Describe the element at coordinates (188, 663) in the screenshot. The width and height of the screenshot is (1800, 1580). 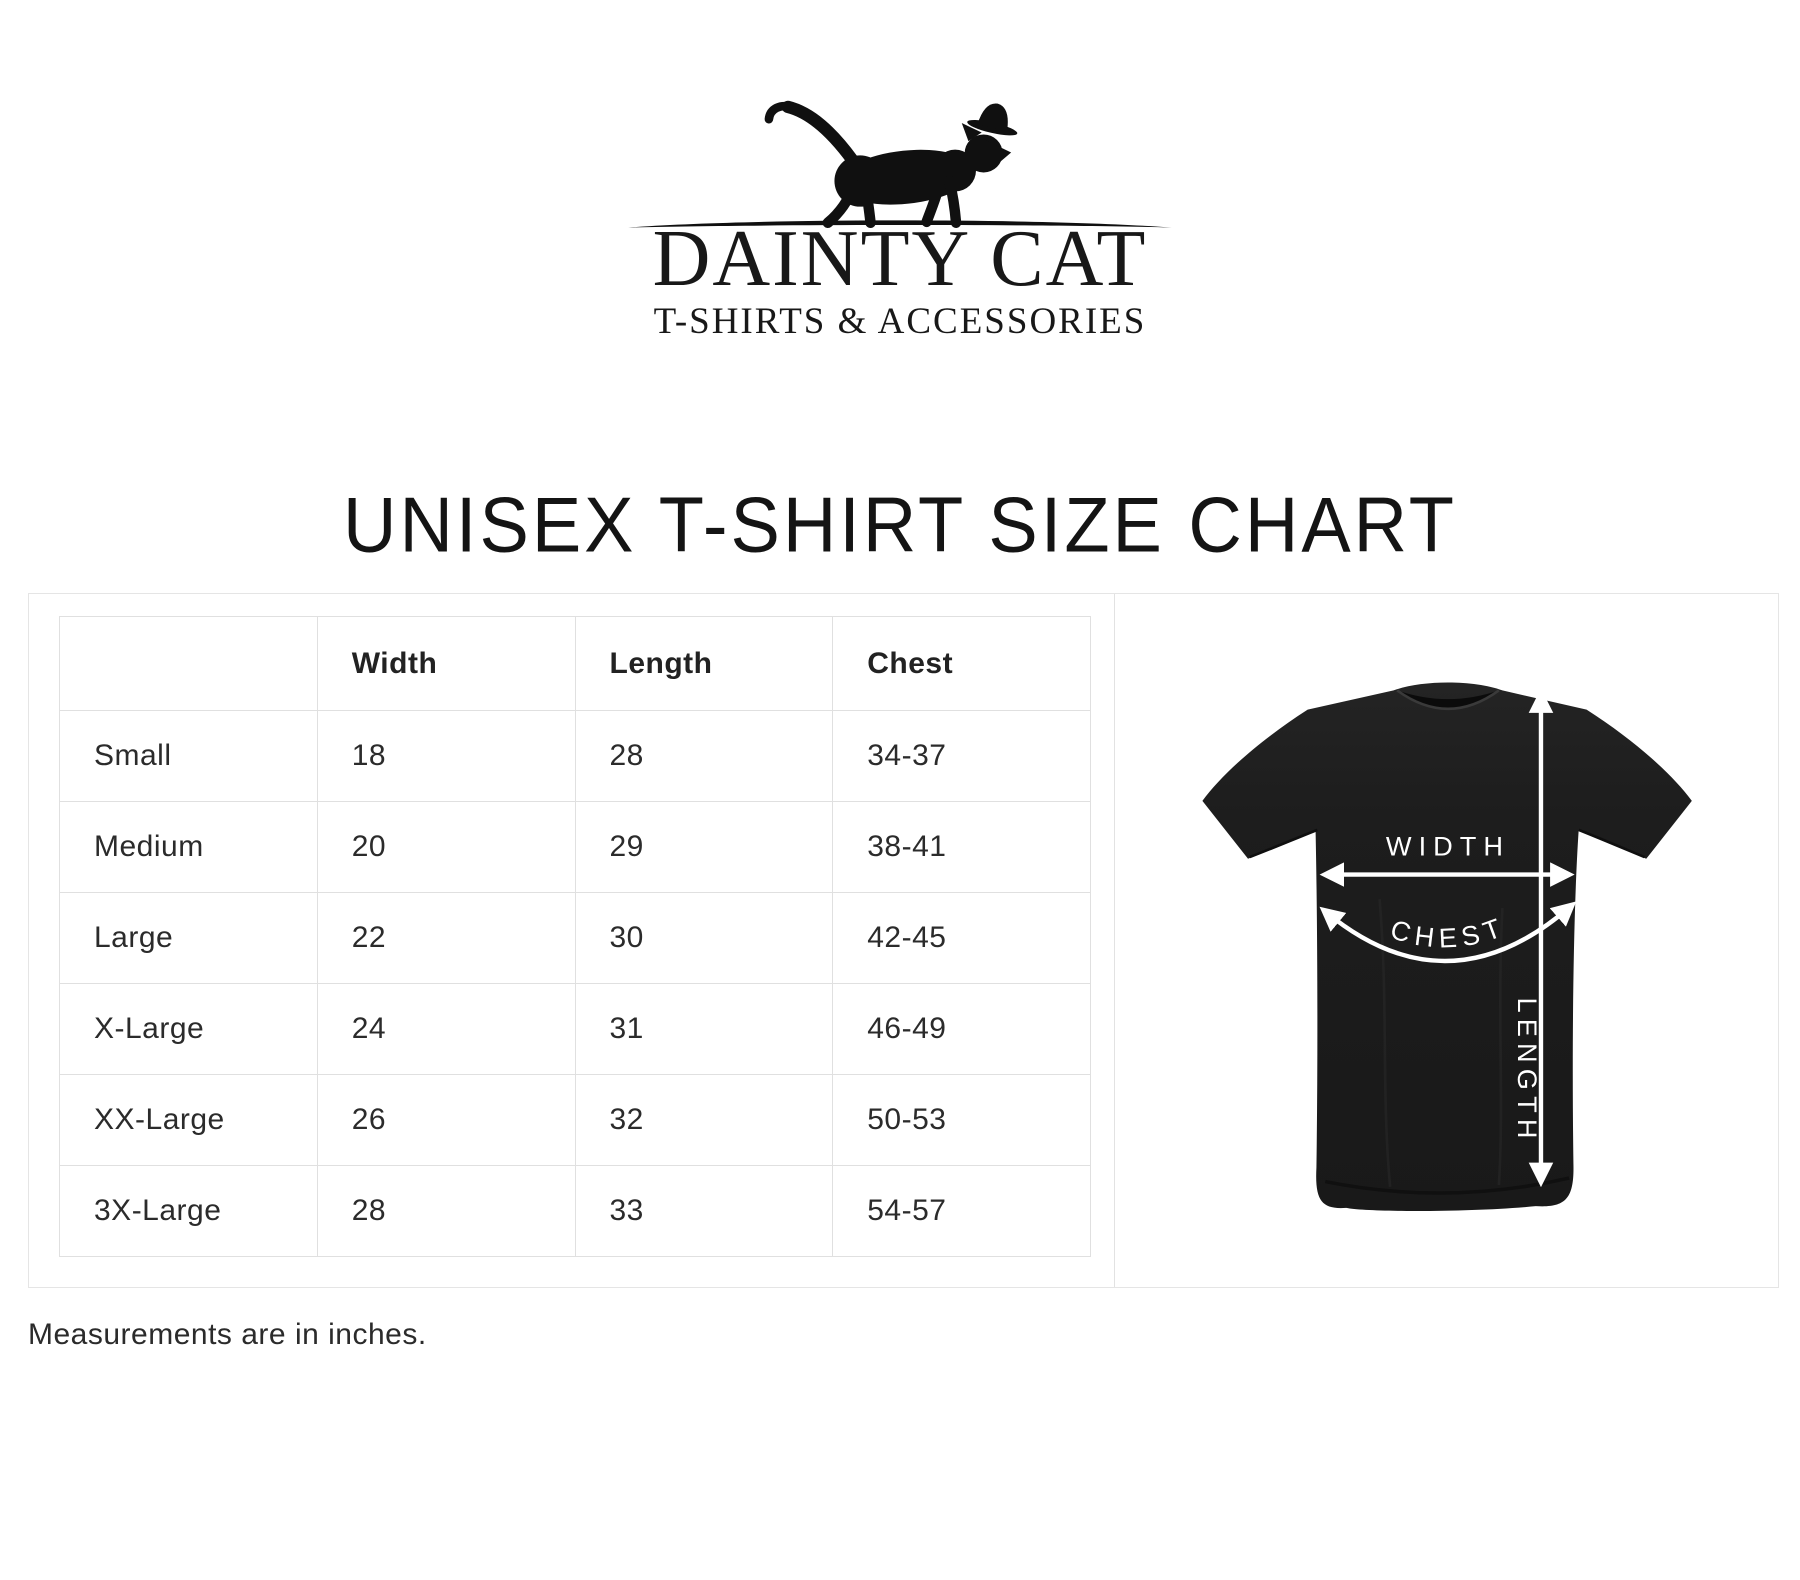
I see `header-cell-size` at that location.